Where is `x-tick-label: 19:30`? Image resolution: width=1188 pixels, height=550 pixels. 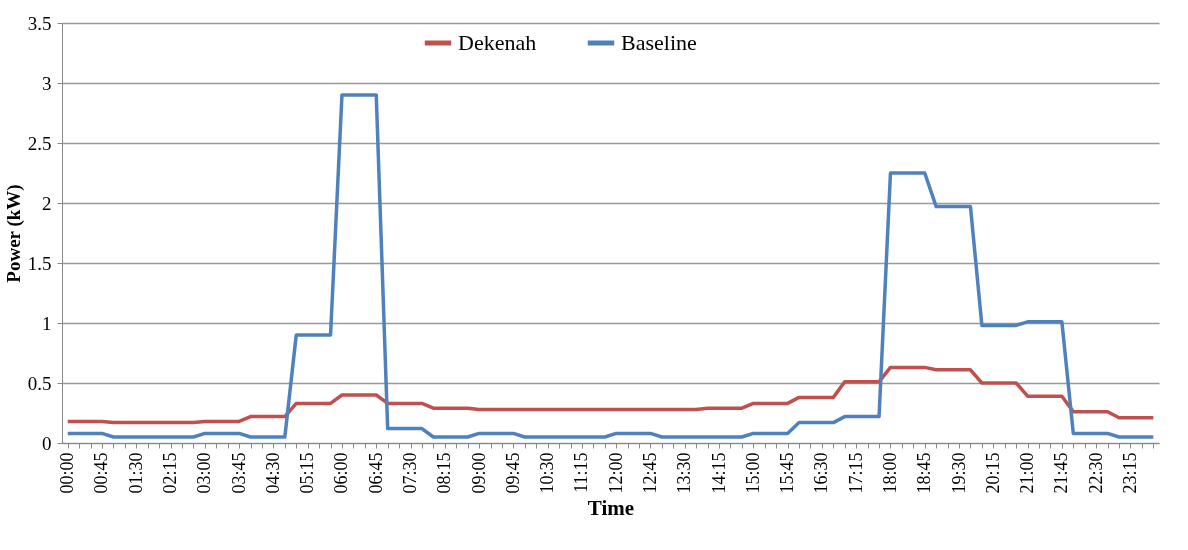 x-tick-label: 19:30 is located at coordinates (958, 473).